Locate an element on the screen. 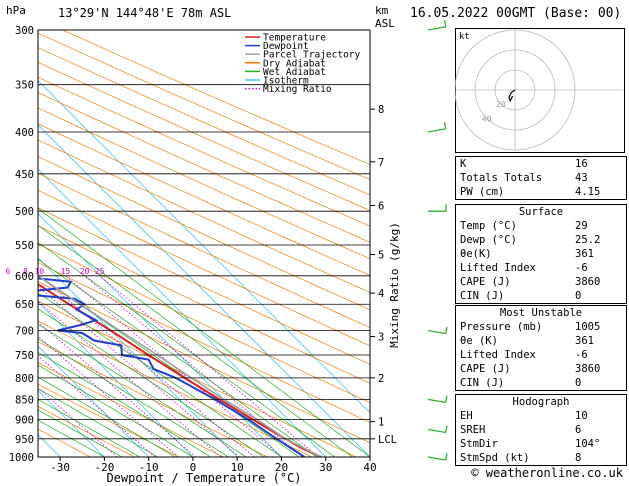  height-tick-label: LCL is located at coordinates (387, 440).